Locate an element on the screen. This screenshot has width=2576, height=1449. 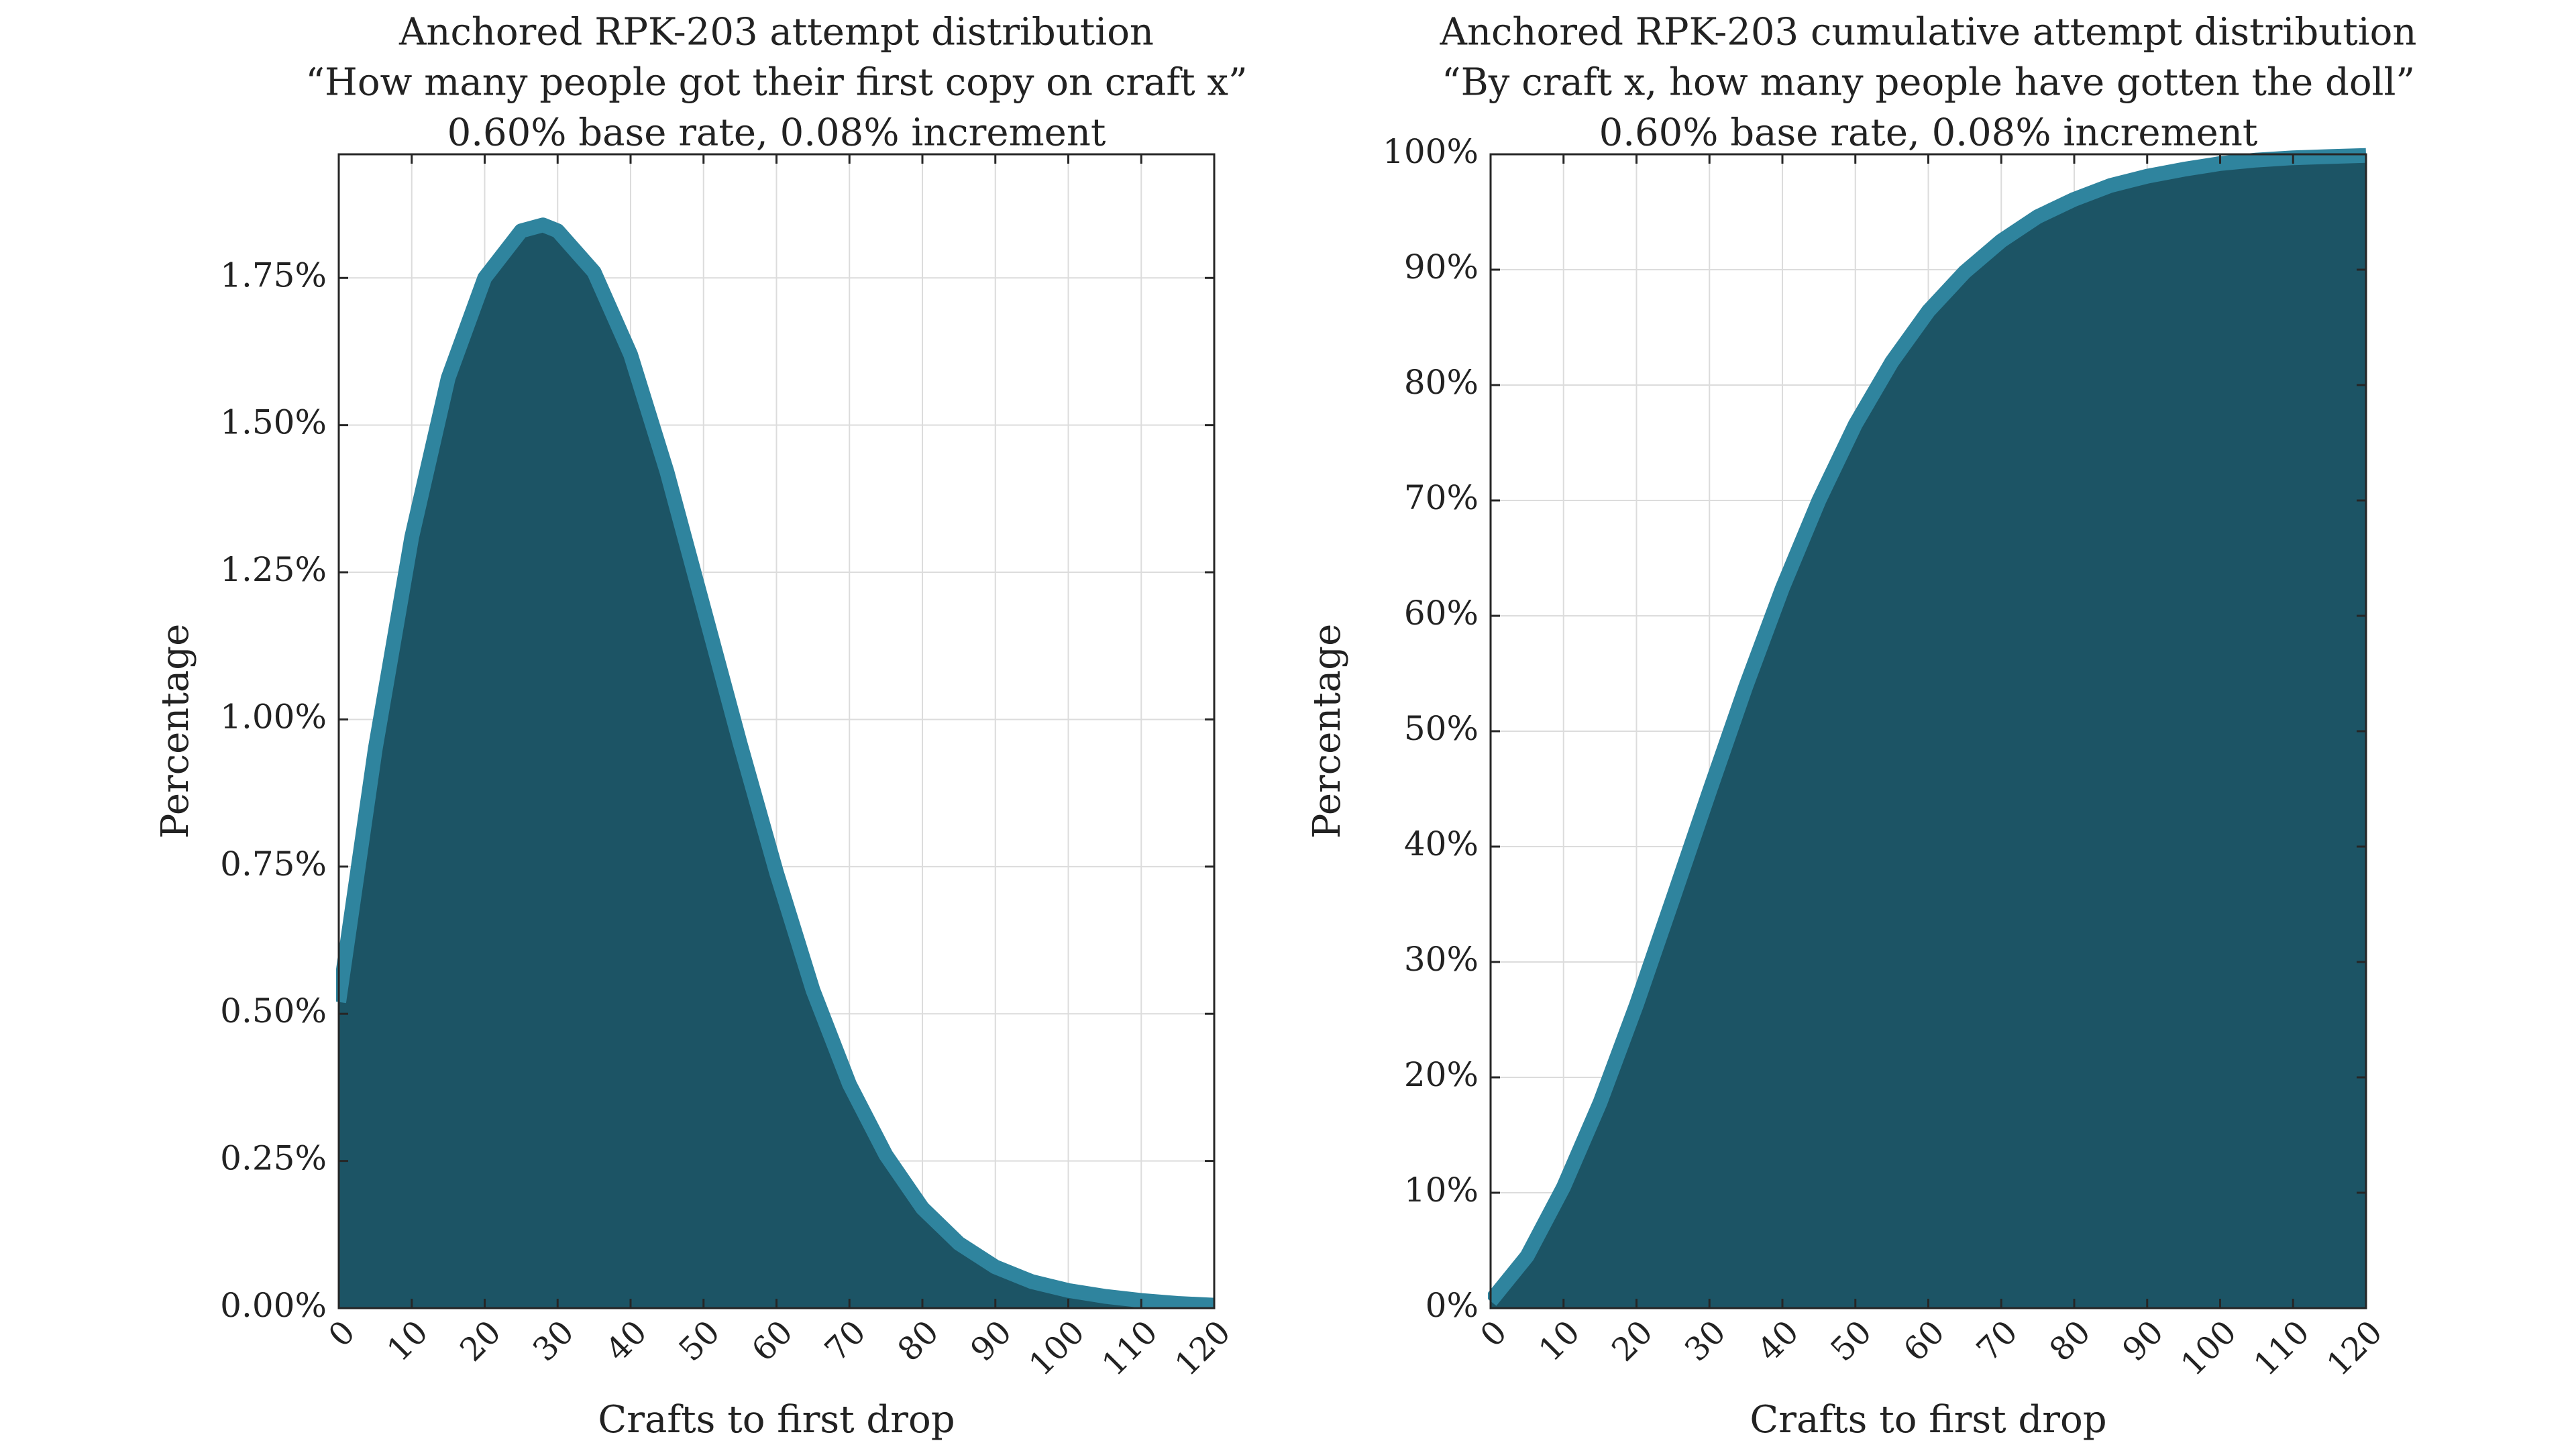
y-tick-label: 0.75% is located at coordinates (273, 864).